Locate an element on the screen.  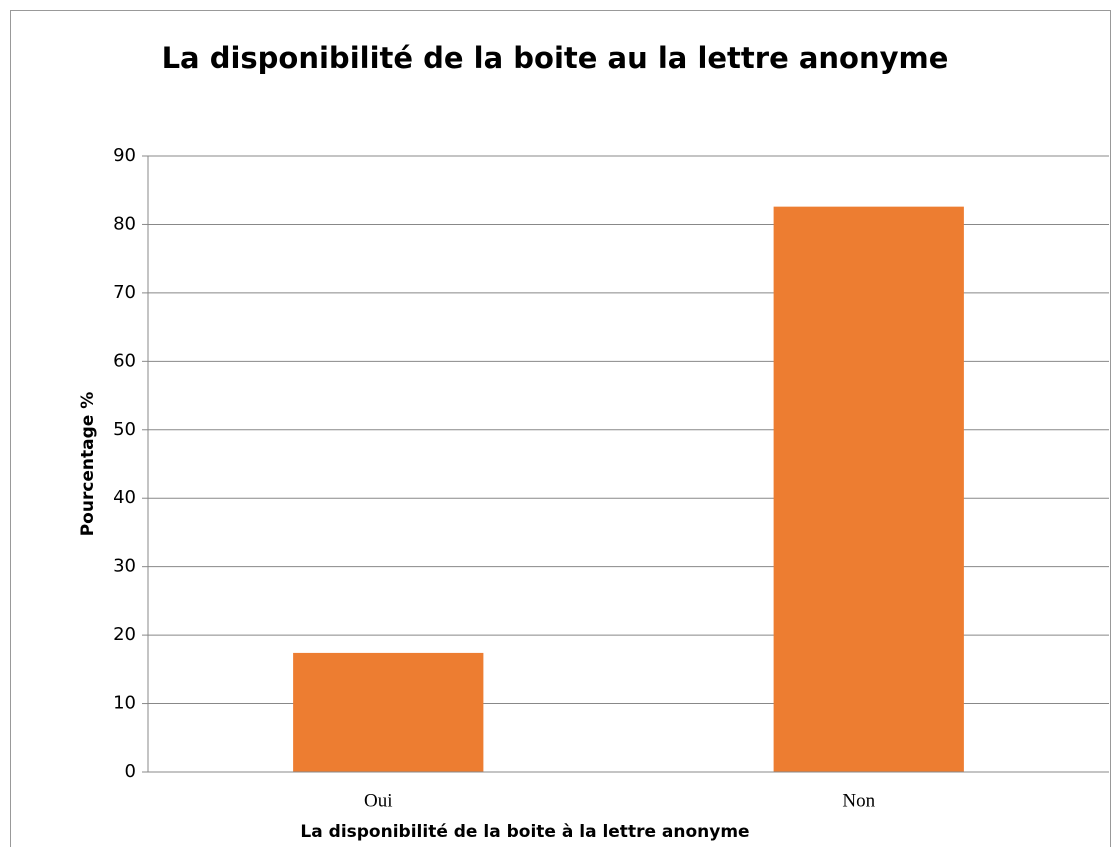
y-tick-label: 20 is located at coordinates (124, 634).